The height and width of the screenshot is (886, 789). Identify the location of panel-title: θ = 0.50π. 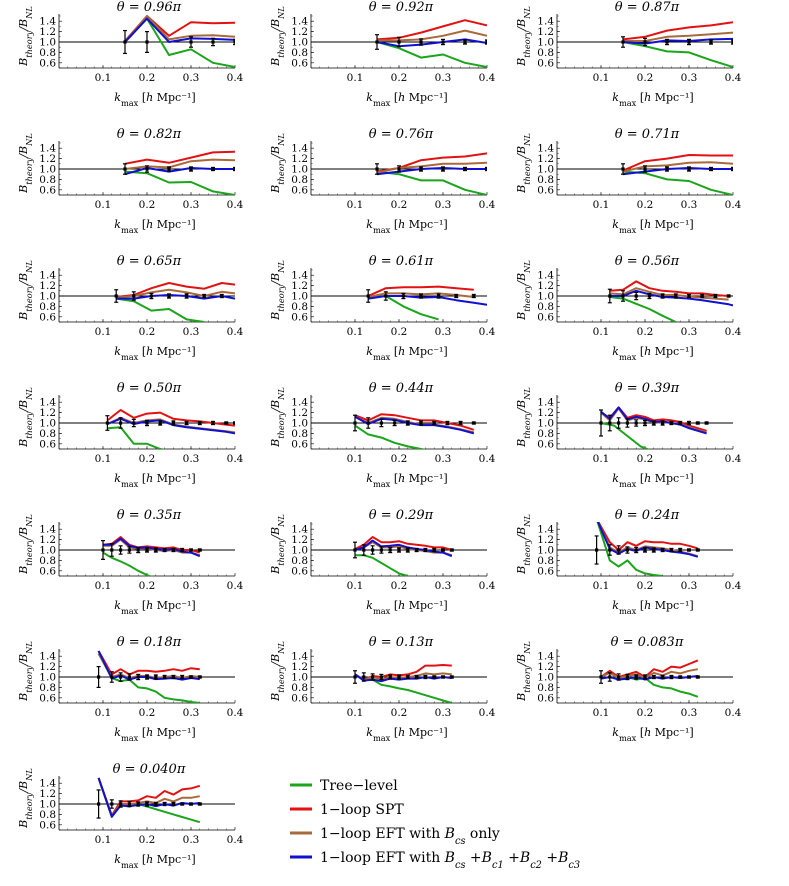
(149, 388).